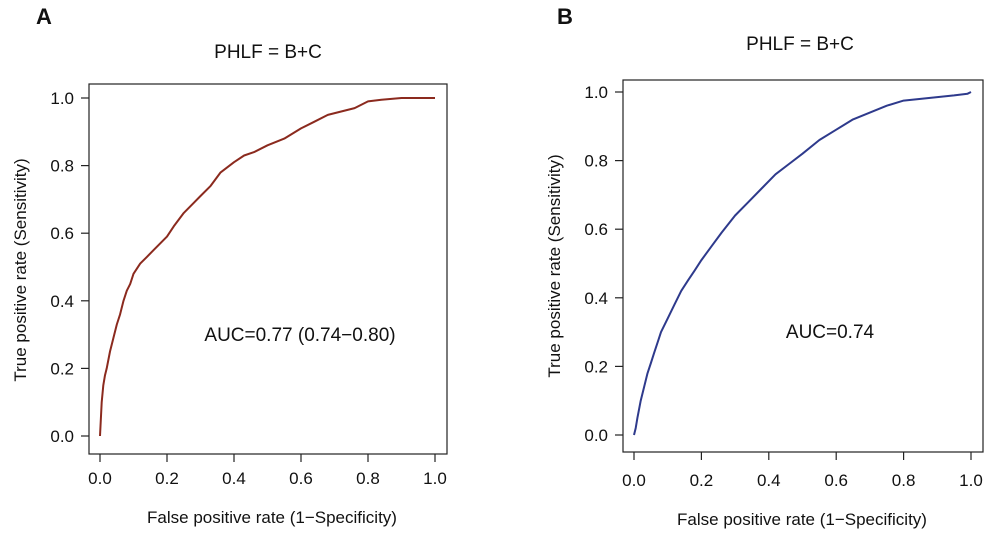 The image size is (990, 533). What do you see at coordinates (802, 471) in the screenshot?
I see `panel-b-x-axis: 0.0 0.2 0.4 0.6 0.8 1.0` at bounding box center [802, 471].